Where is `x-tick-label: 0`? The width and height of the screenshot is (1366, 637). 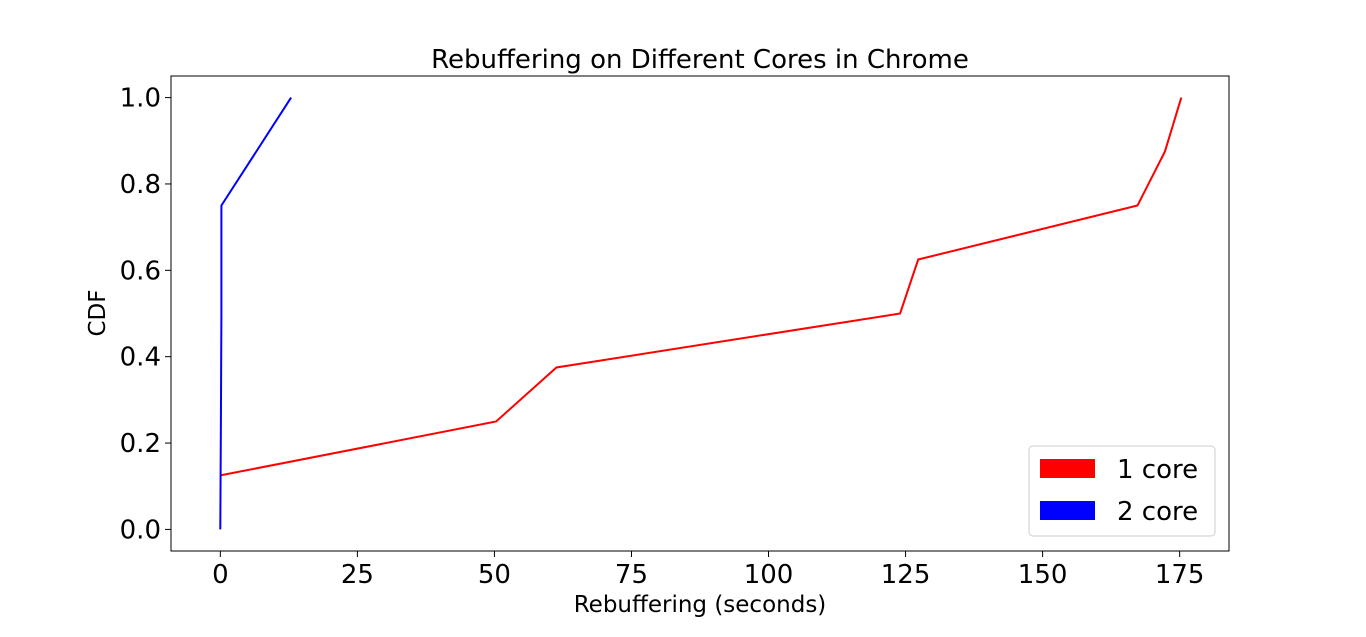
x-tick-label: 0 is located at coordinates (220, 575).